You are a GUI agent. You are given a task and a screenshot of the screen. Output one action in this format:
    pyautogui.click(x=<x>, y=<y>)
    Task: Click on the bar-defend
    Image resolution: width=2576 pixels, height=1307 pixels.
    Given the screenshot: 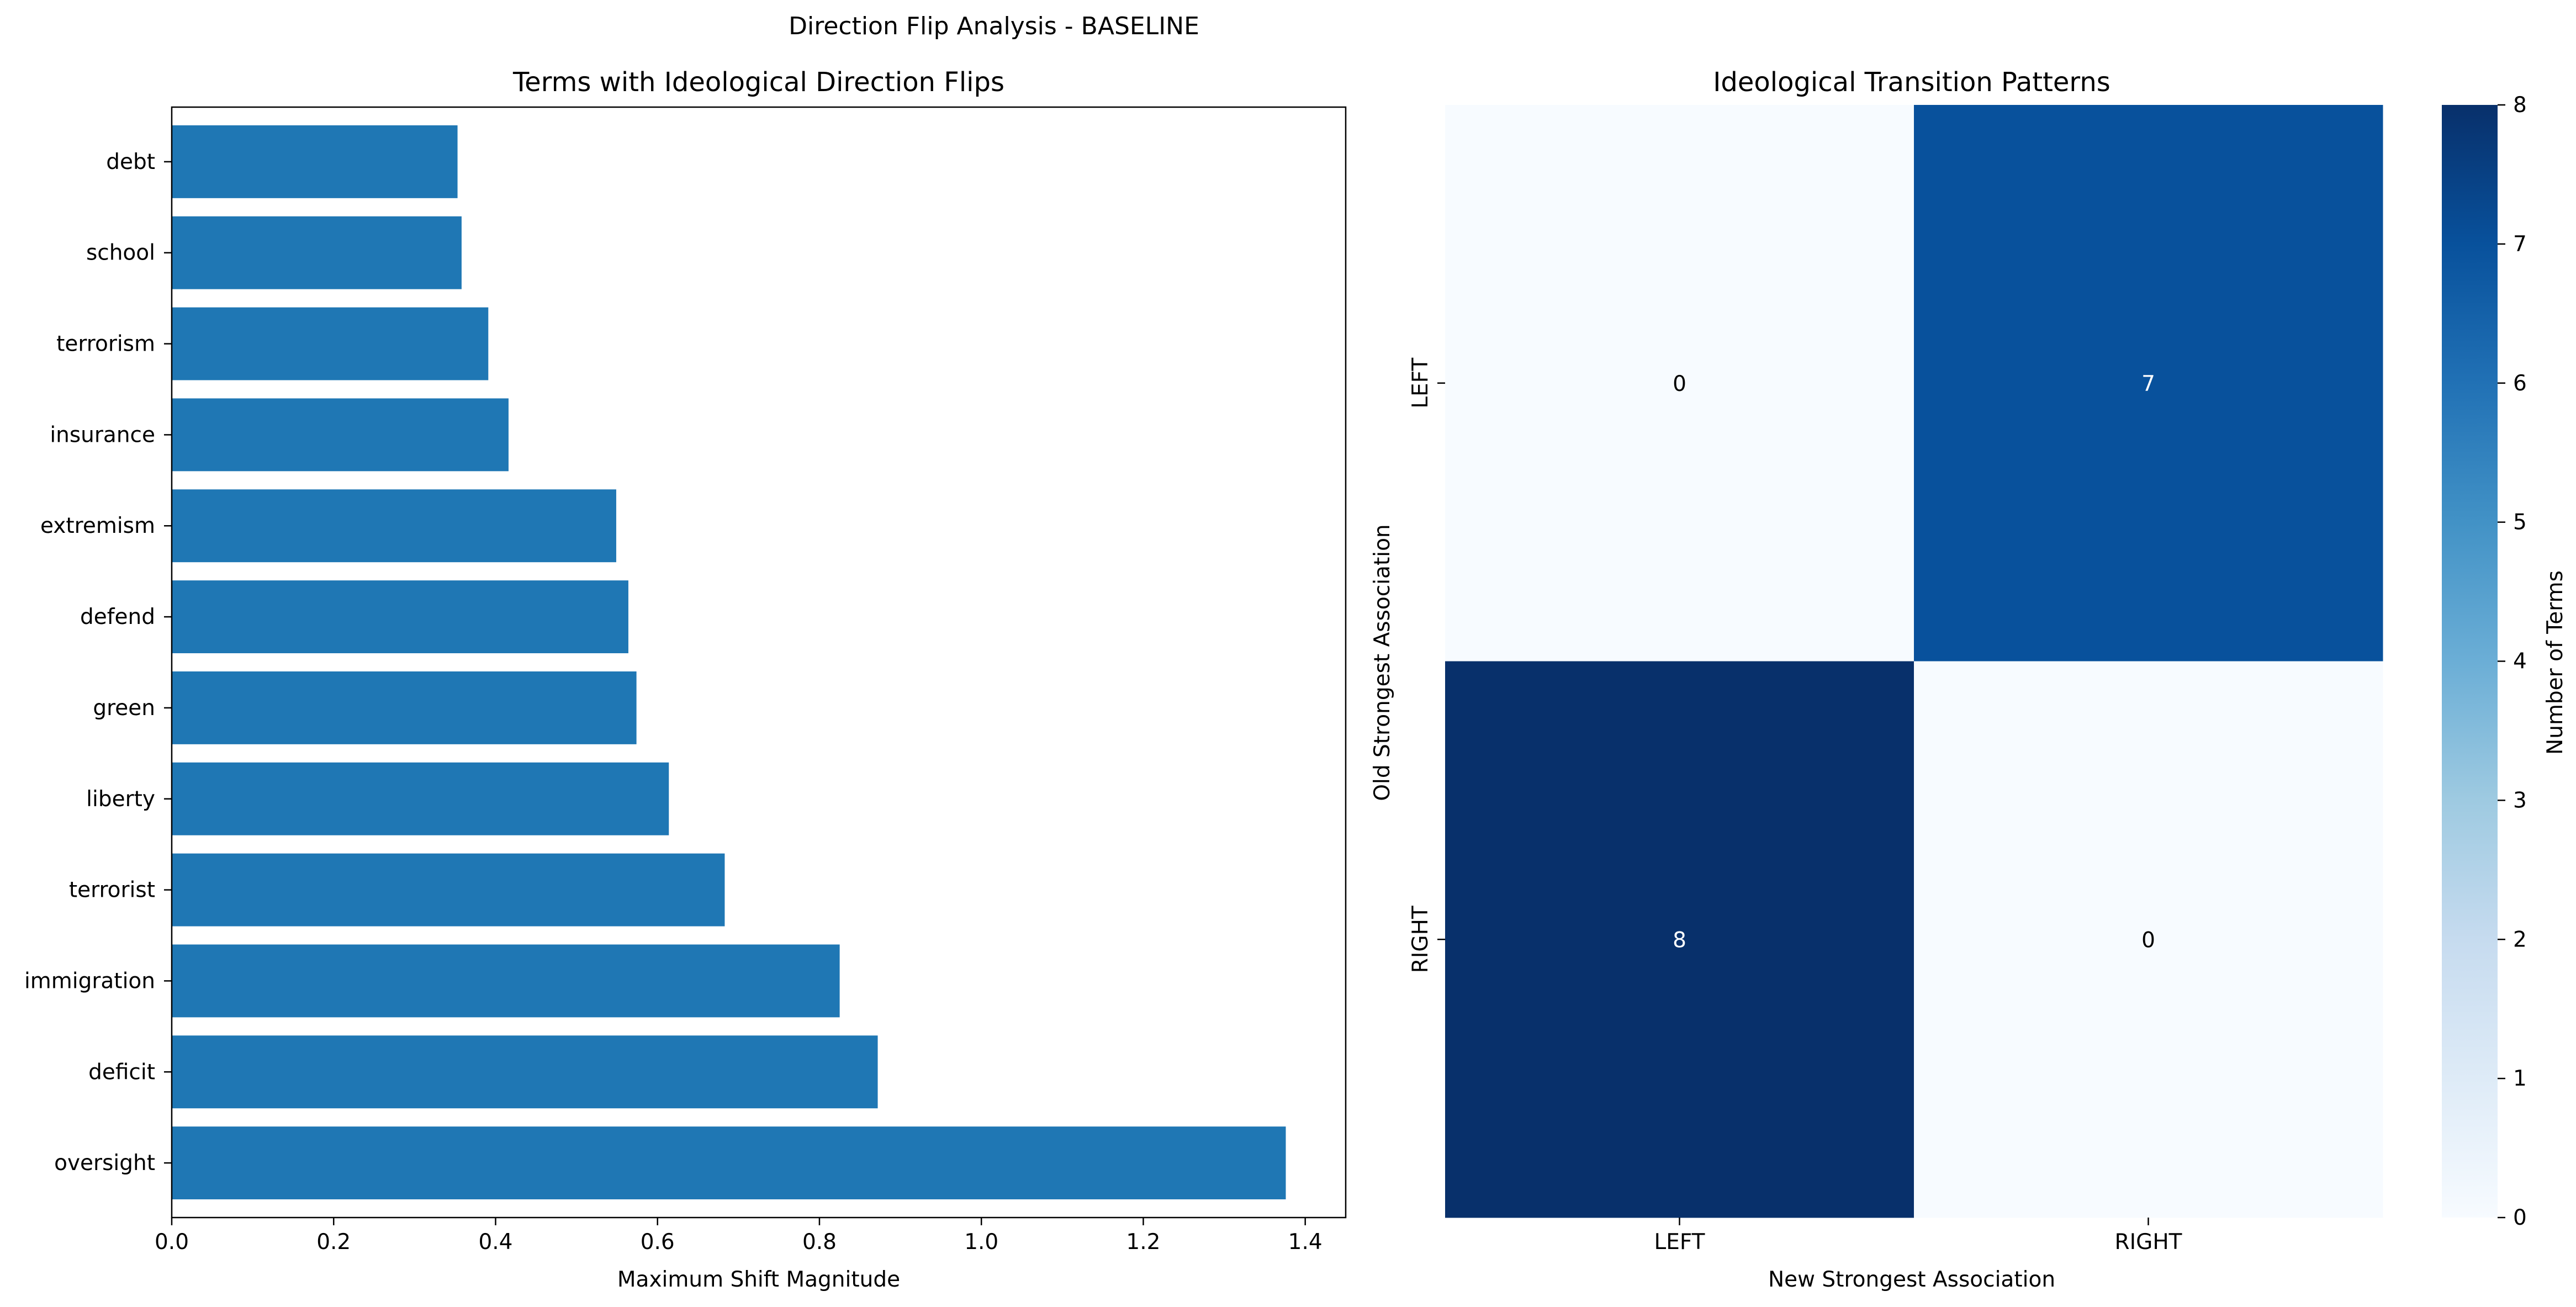 What is the action you would take?
    pyautogui.click(x=400, y=617)
    